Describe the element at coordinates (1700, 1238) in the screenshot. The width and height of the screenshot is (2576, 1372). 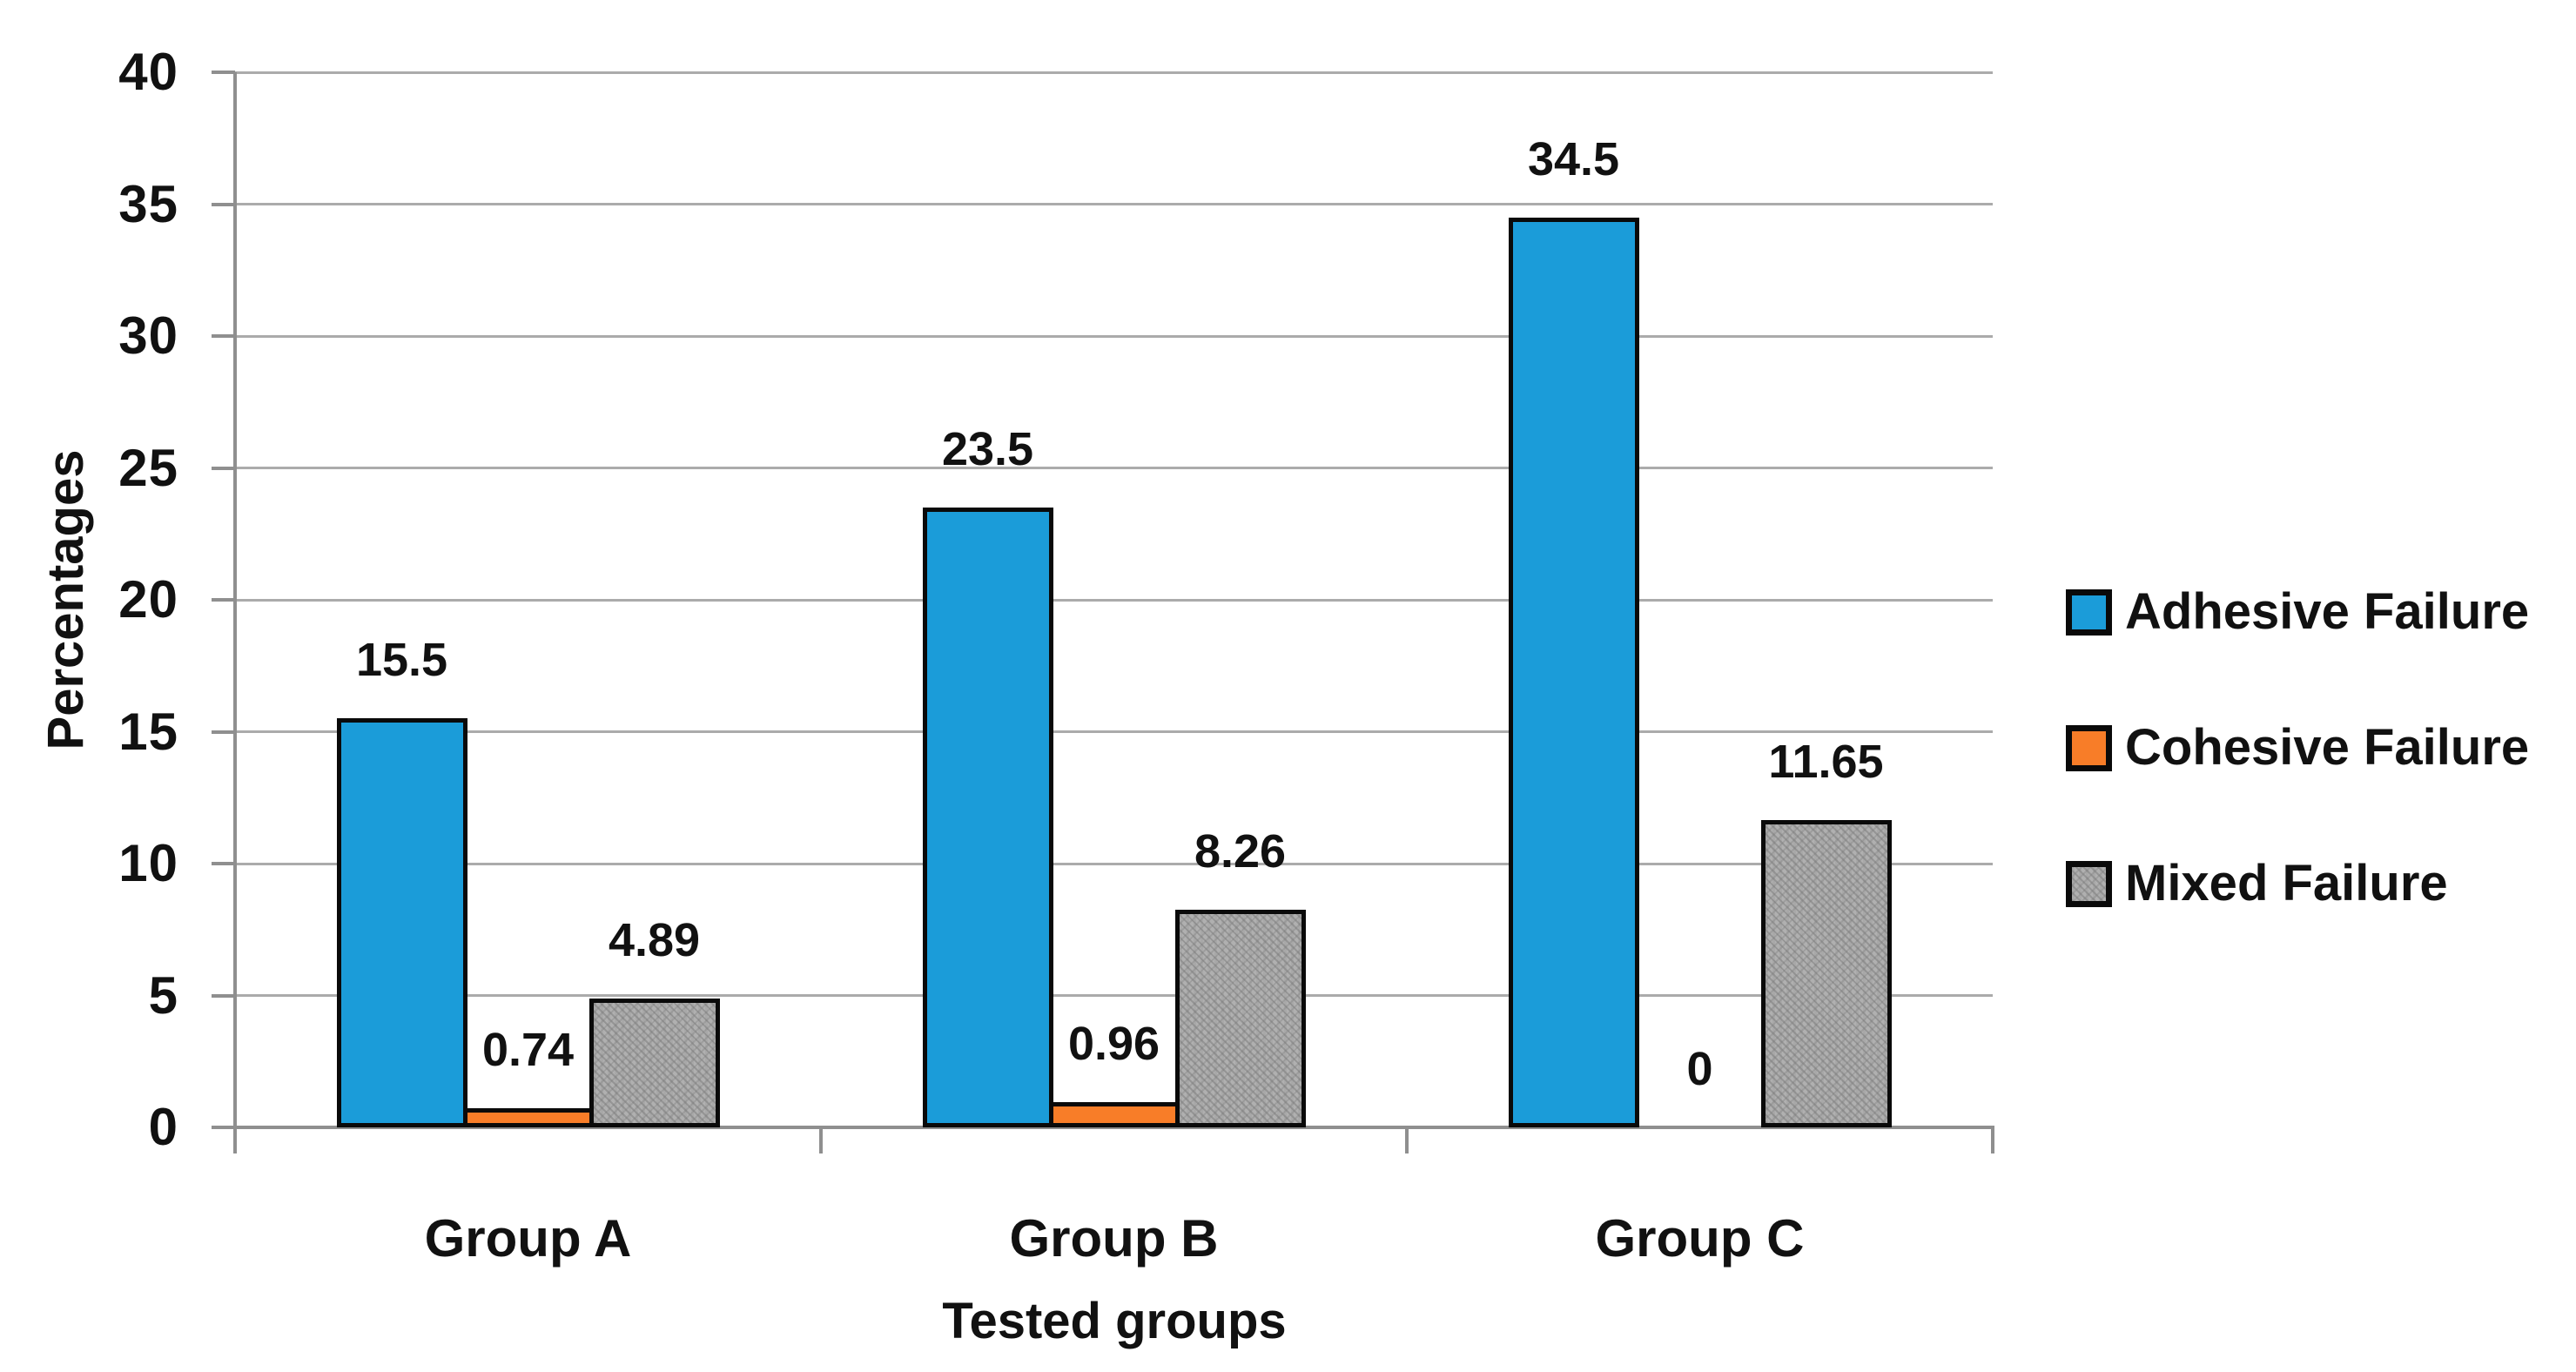
I see `category-label: Group C` at that location.